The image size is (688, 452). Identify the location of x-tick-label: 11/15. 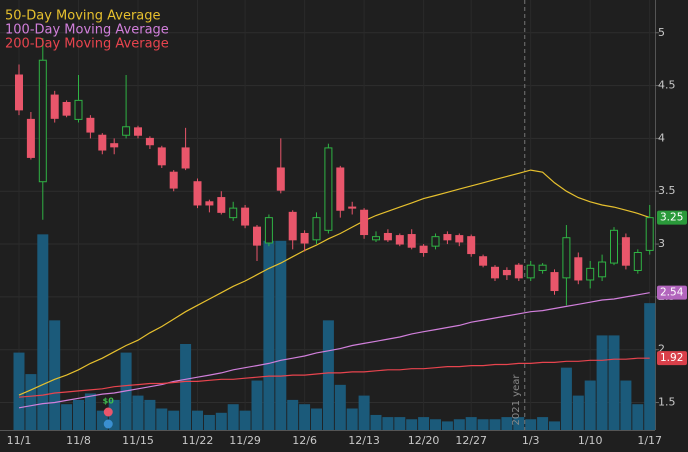
(138, 440).